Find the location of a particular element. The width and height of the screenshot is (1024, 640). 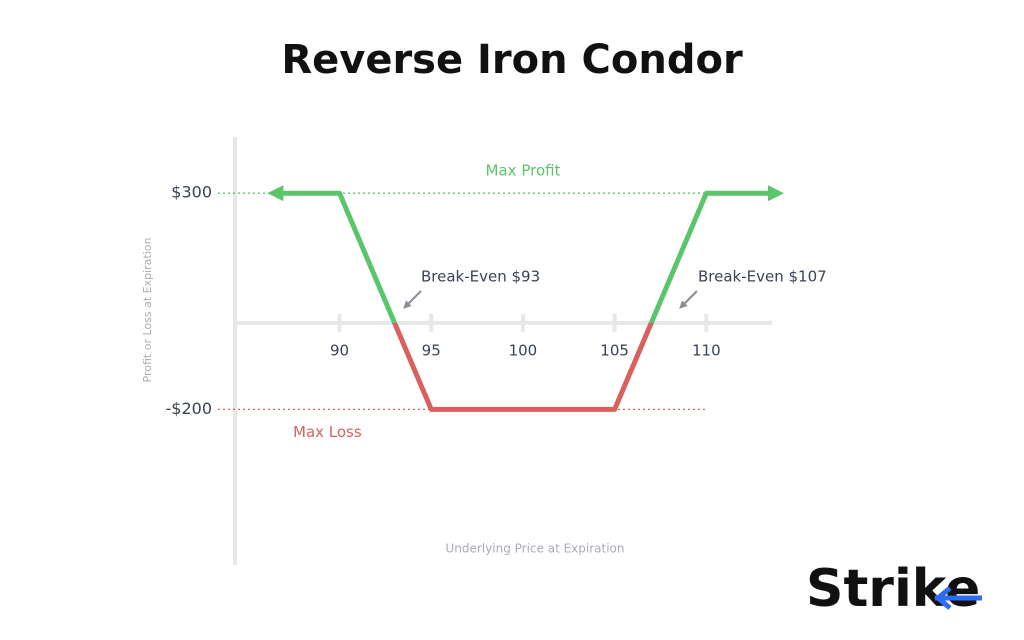

x-tick-label: 105 is located at coordinates (614, 350).